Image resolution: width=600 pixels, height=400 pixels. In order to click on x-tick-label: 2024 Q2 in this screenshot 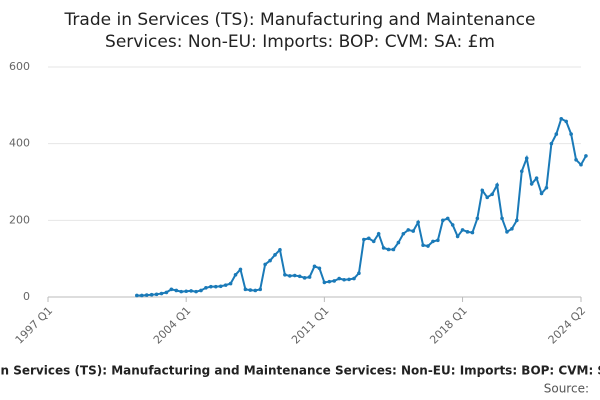, I will do `click(567, 325)`.